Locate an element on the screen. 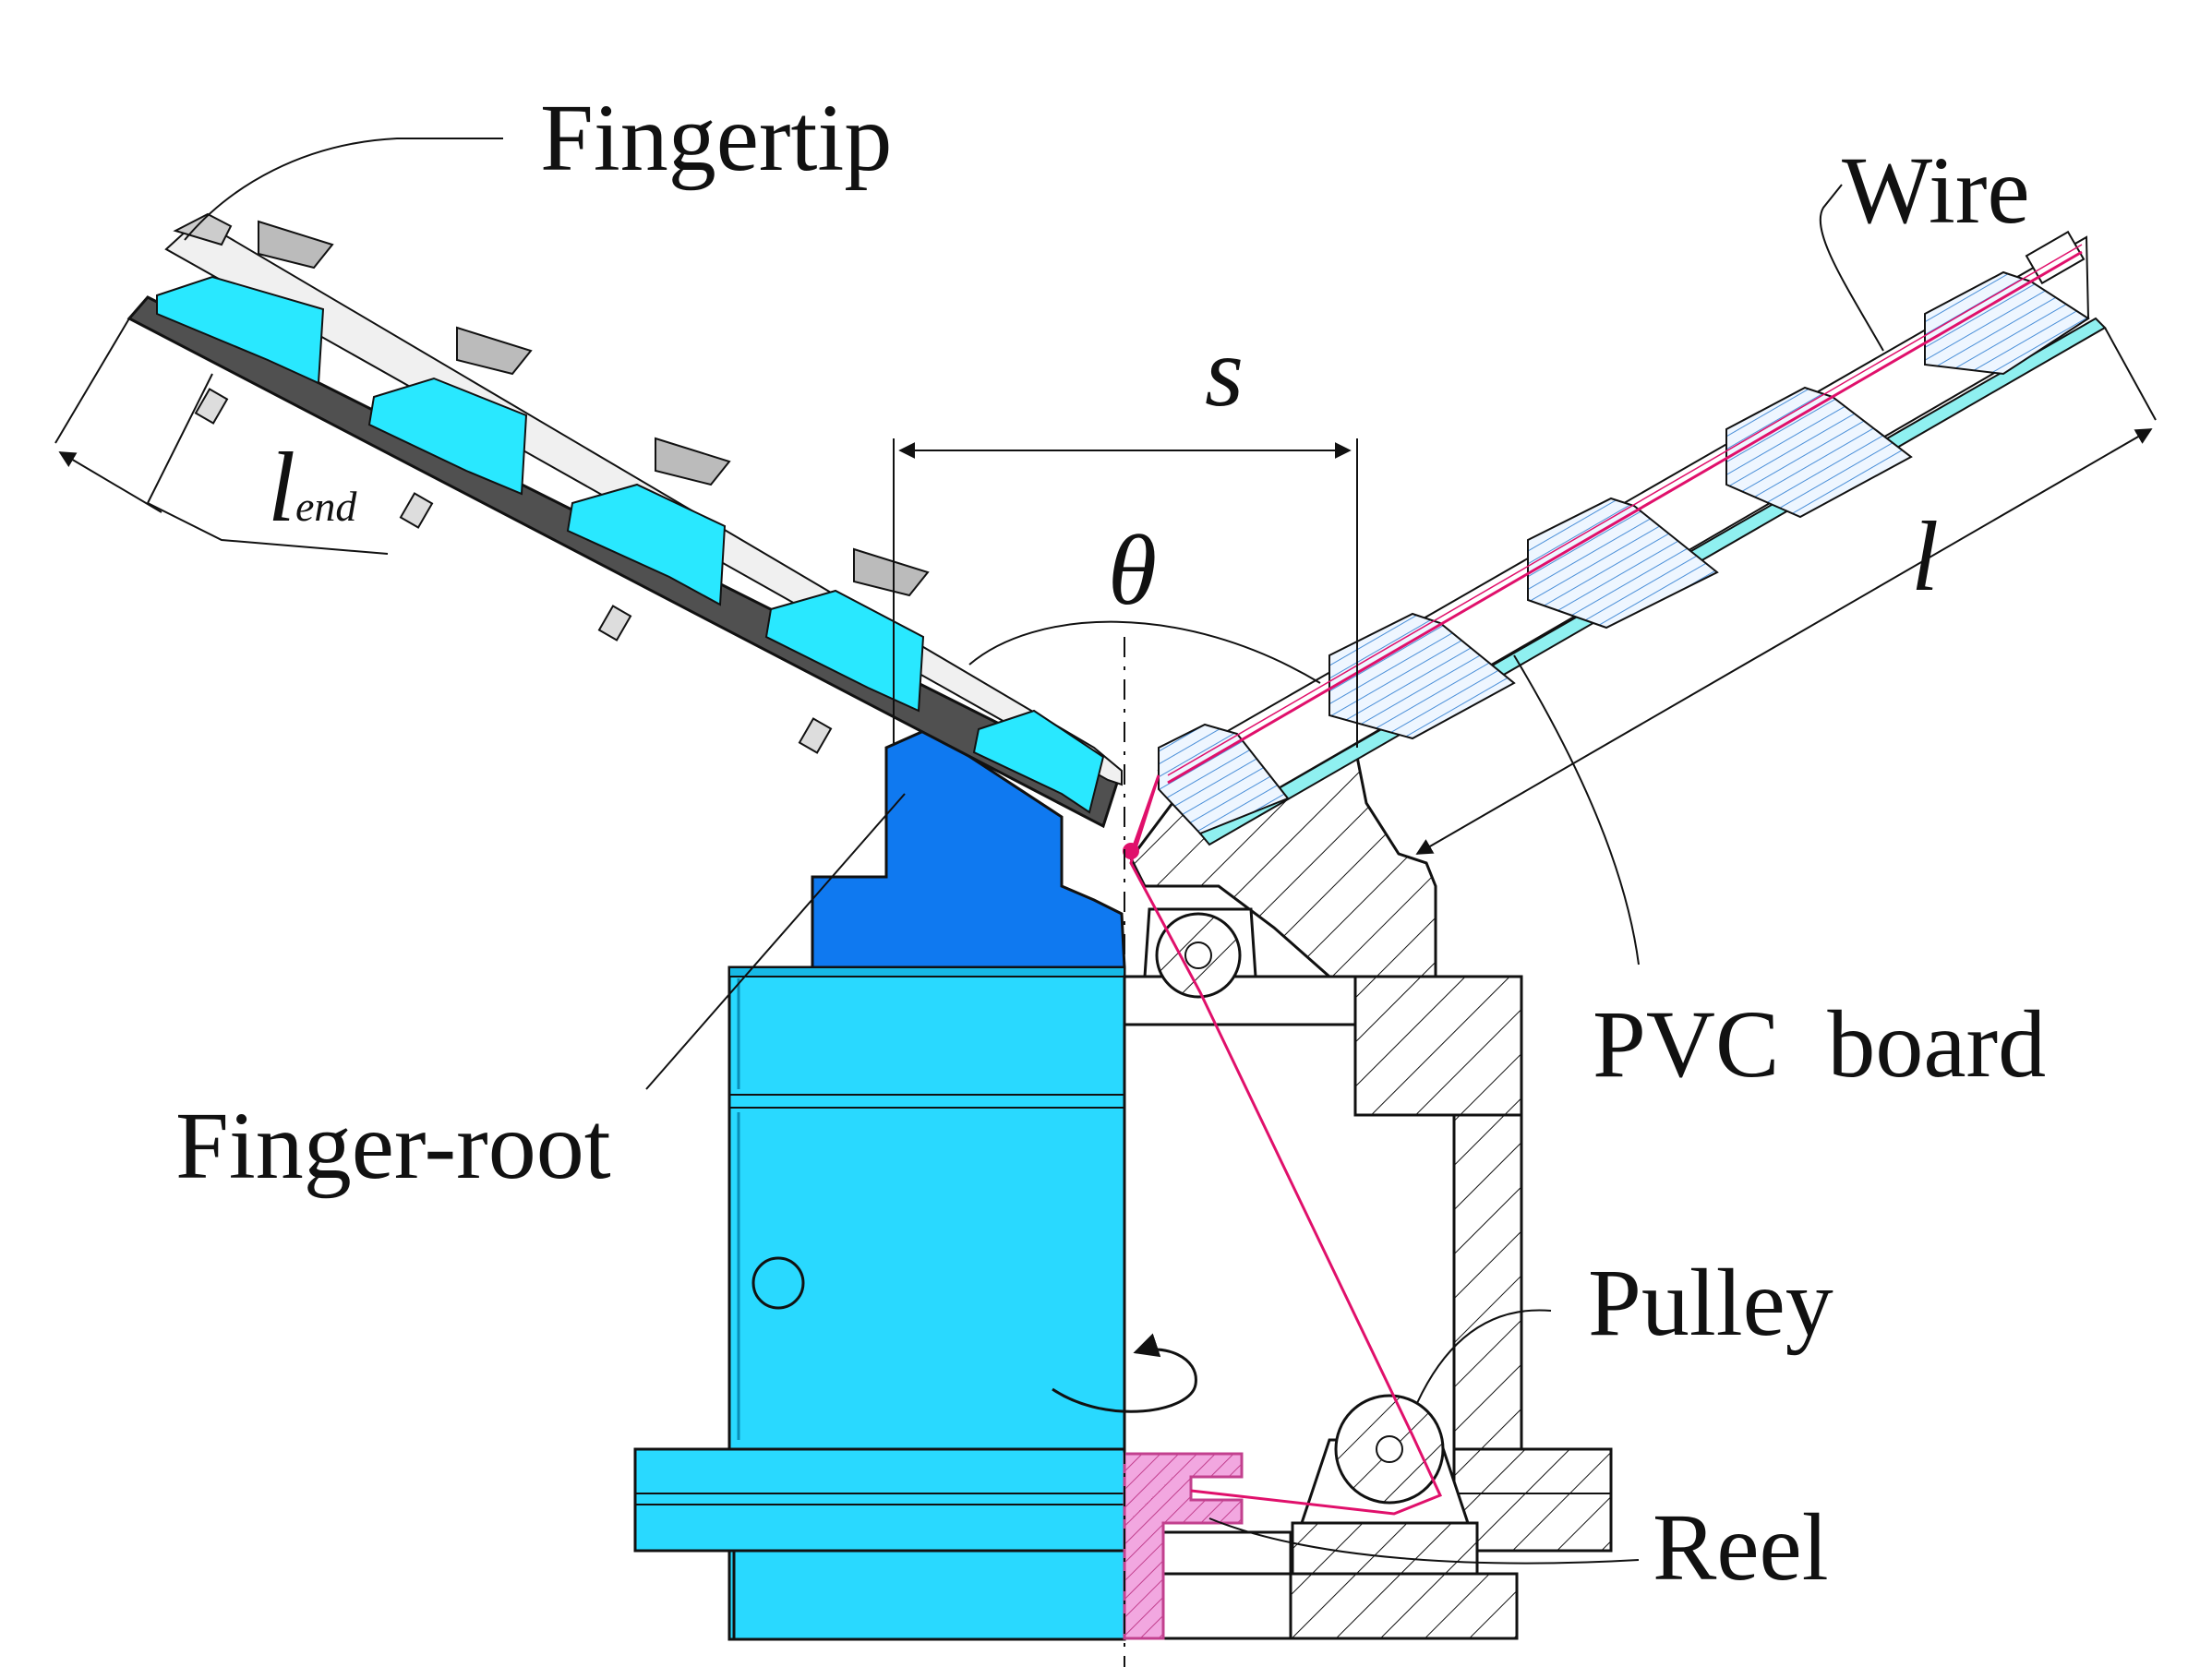 The height and width of the screenshot is (1667, 2212). finger-root-leader is located at coordinates (775, 941).